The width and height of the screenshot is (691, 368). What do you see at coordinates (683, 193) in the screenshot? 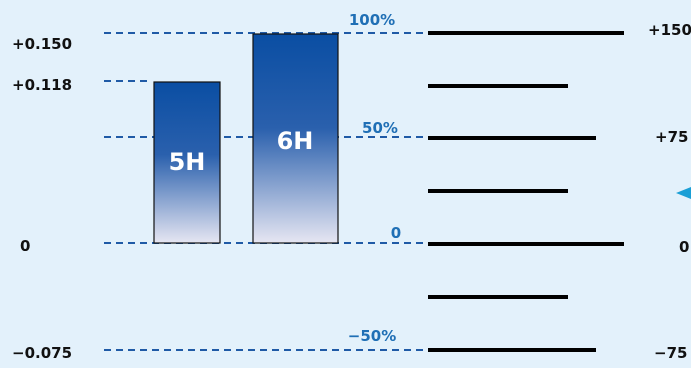
I see `pointer-arrow-icon` at bounding box center [683, 193].